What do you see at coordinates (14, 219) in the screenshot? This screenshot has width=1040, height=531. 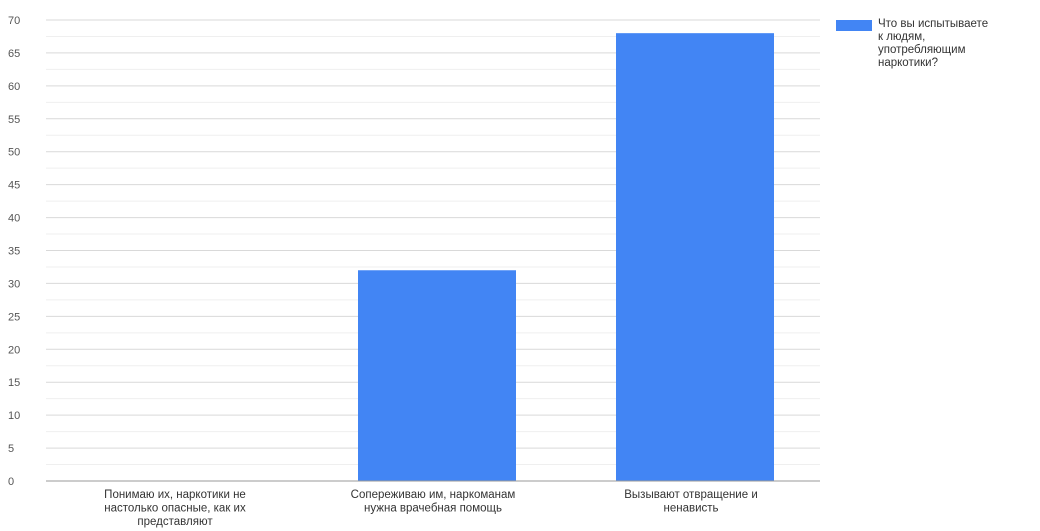 I see `y-tick-label: 40` at bounding box center [14, 219].